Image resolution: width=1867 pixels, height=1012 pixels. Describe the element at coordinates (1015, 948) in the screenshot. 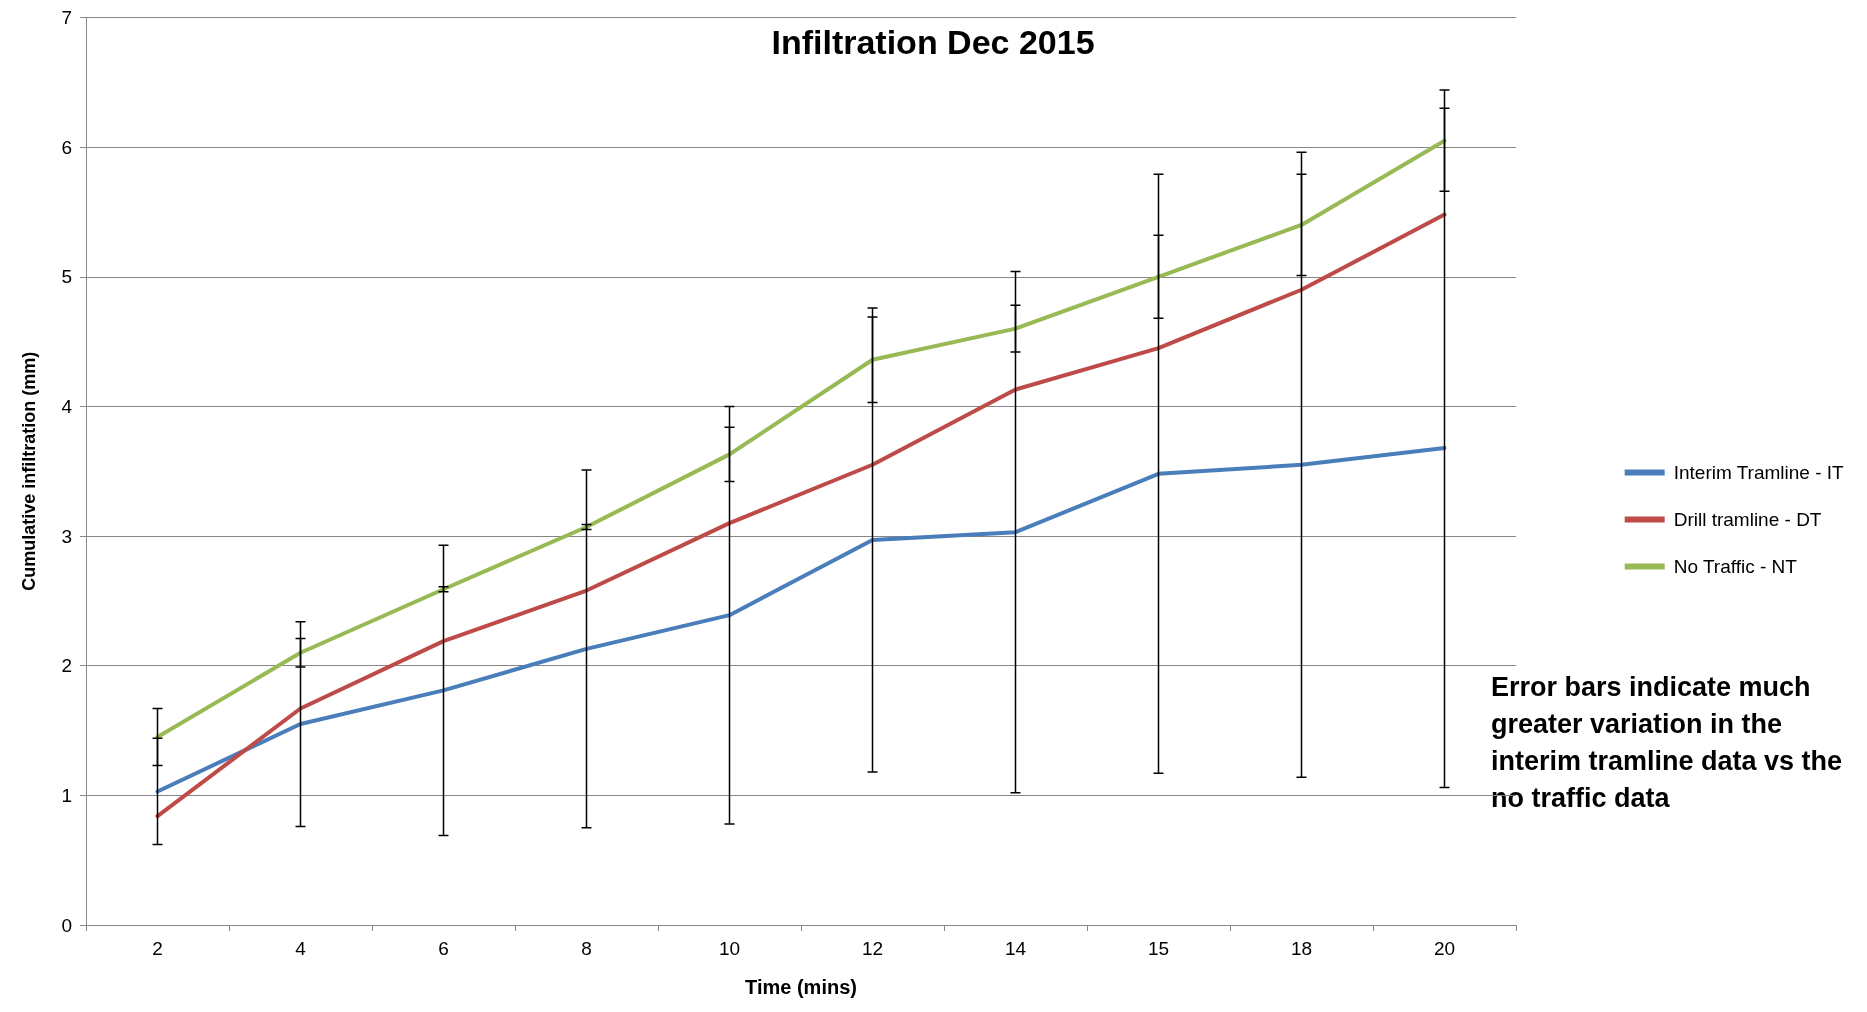

I see `x-tick-label: 14` at that location.